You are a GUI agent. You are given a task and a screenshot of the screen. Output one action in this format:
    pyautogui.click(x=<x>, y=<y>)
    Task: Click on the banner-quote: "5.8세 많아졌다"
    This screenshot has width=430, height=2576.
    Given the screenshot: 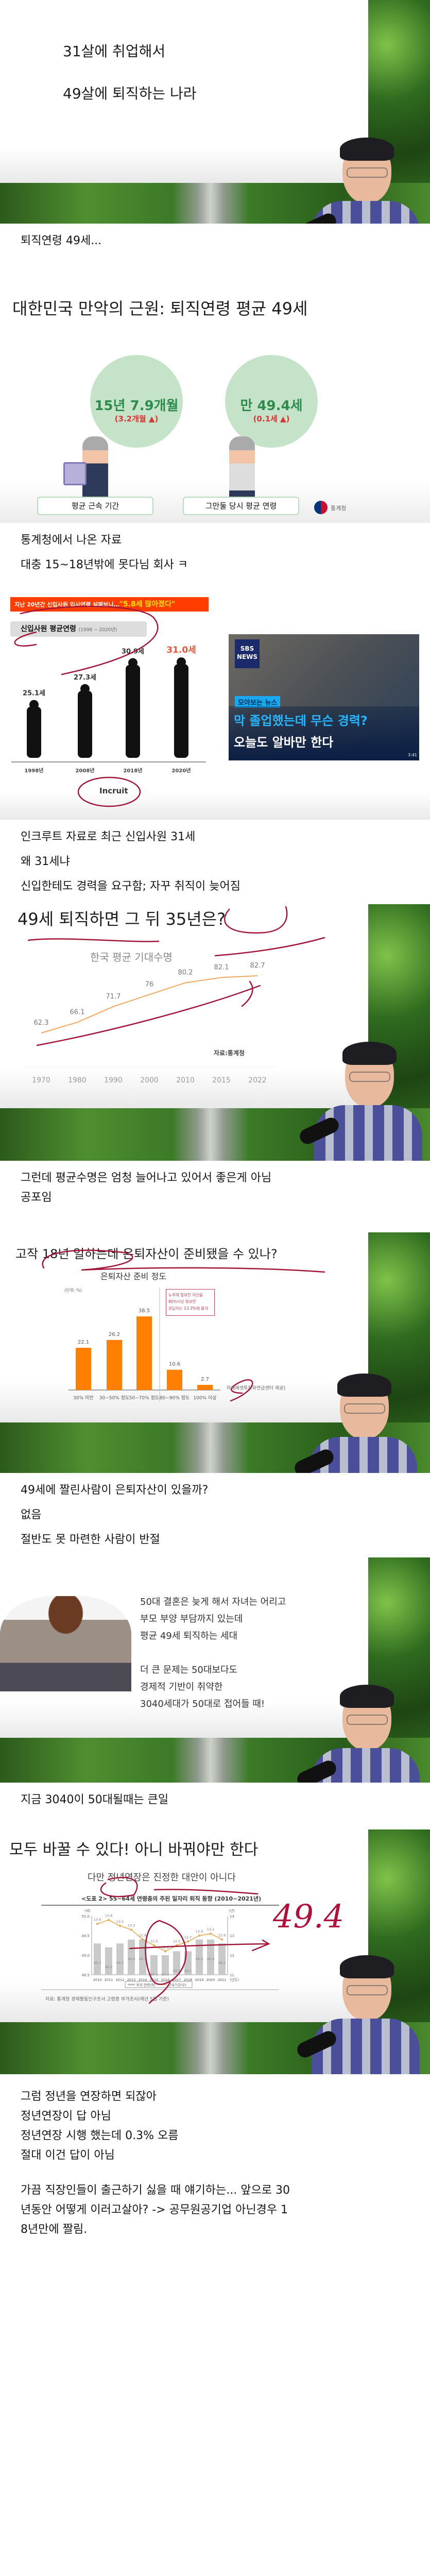 What is the action you would take?
    pyautogui.click(x=147, y=604)
    